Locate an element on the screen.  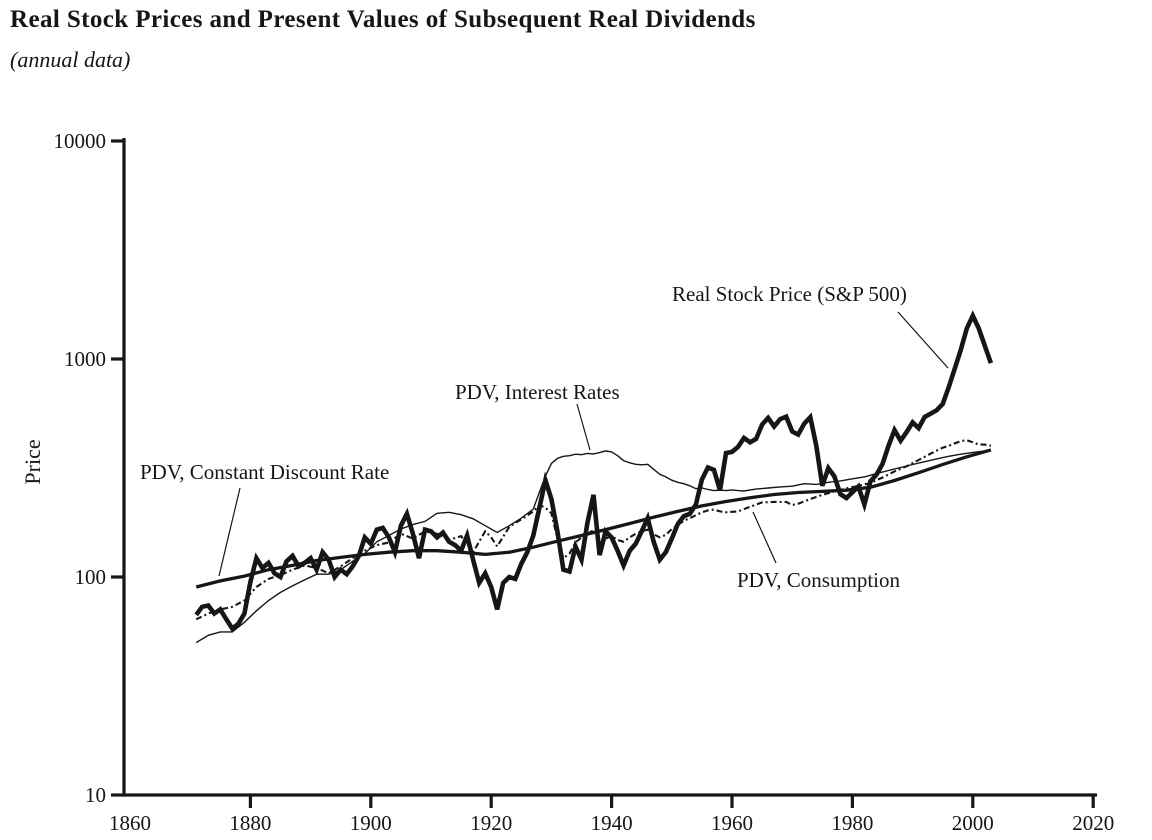
series-consumption-line is located at coordinates (593, 530).